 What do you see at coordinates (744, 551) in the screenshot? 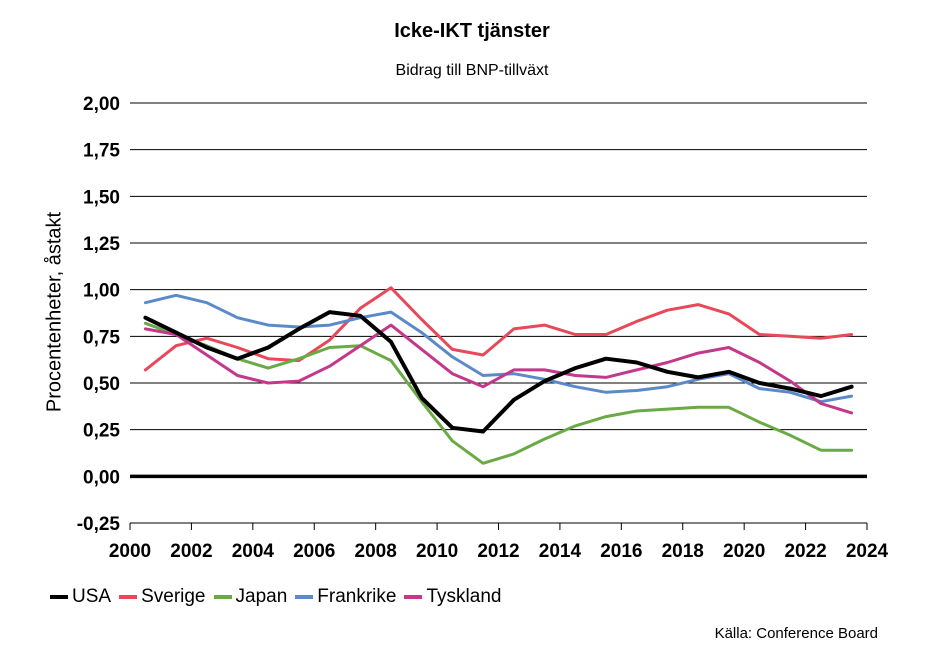
I see `x-tick-label: 2020` at bounding box center [744, 551].